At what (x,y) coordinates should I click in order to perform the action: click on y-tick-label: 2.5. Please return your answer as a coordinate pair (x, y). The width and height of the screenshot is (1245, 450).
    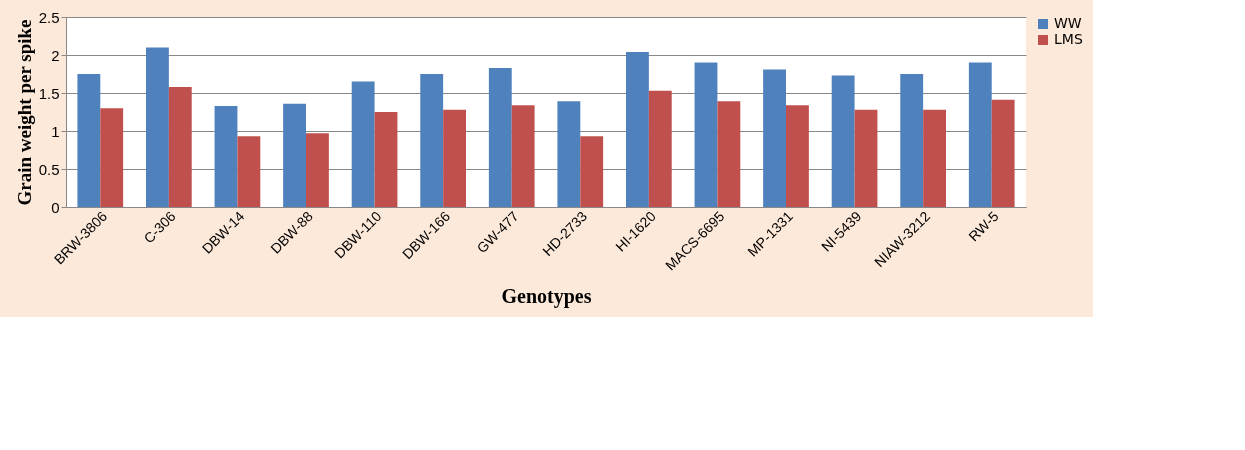
    Looking at the image, I should click on (49, 17).